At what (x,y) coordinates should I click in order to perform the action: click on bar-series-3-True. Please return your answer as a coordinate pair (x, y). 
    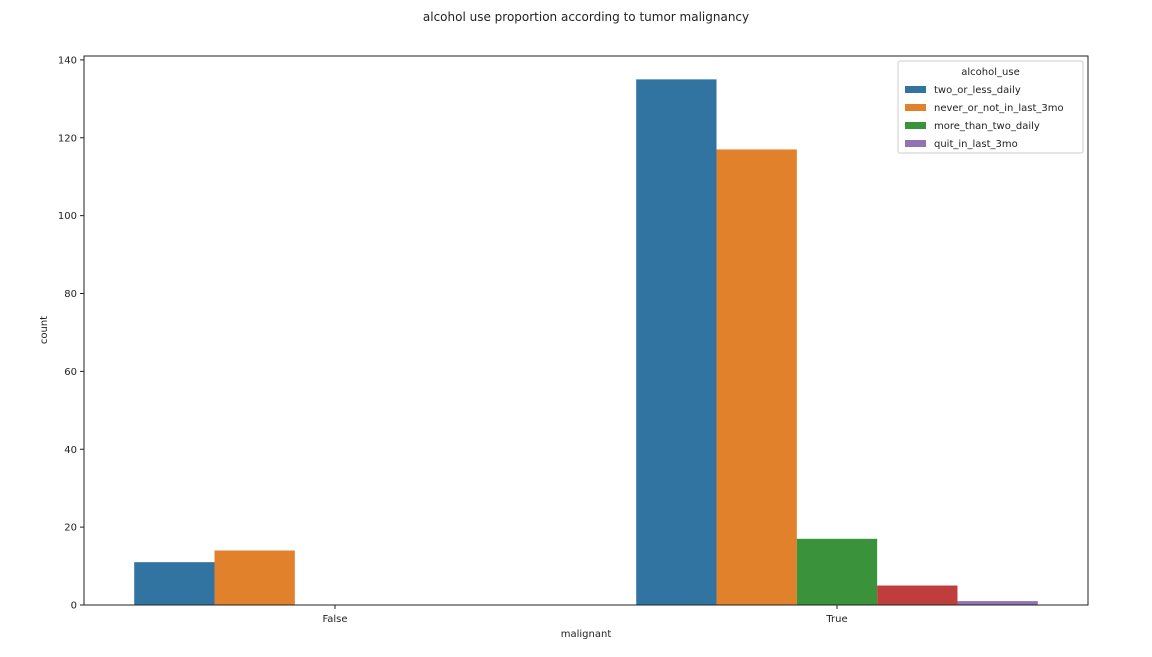
    Looking at the image, I should click on (917, 595).